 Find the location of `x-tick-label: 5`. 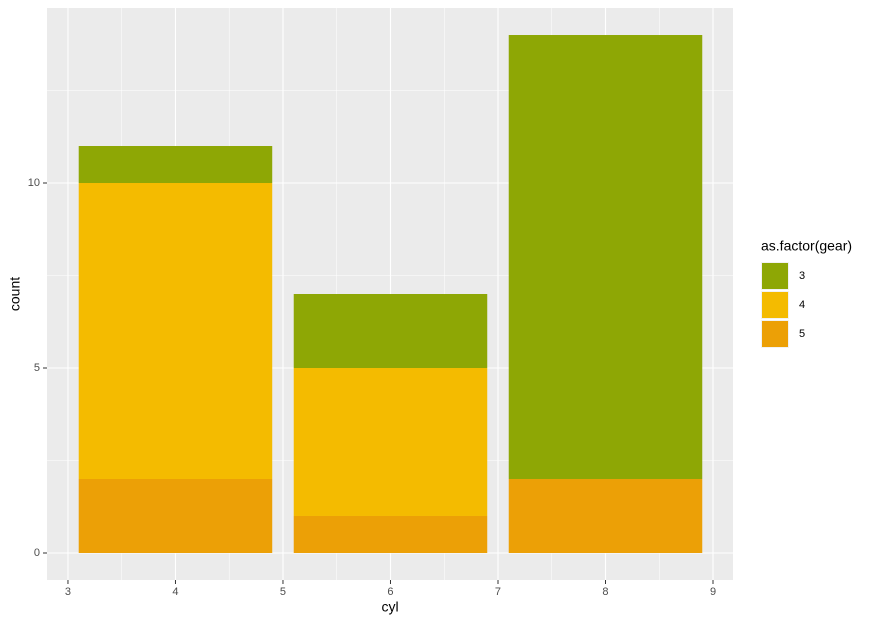

x-tick-label: 5 is located at coordinates (283, 592).